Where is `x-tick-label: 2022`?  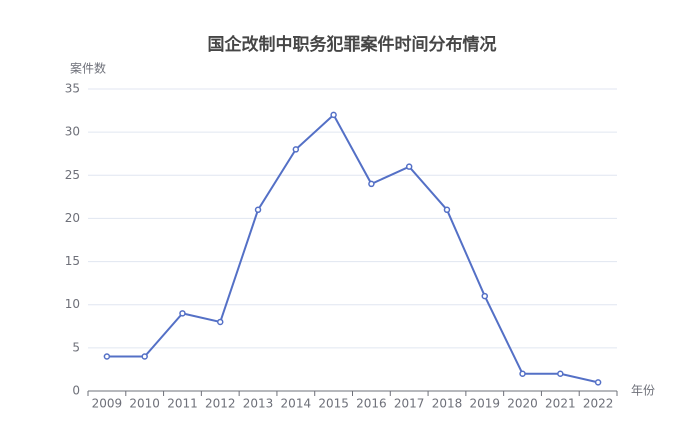 x-tick-label: 2022 is located at coordinates (598, 404).